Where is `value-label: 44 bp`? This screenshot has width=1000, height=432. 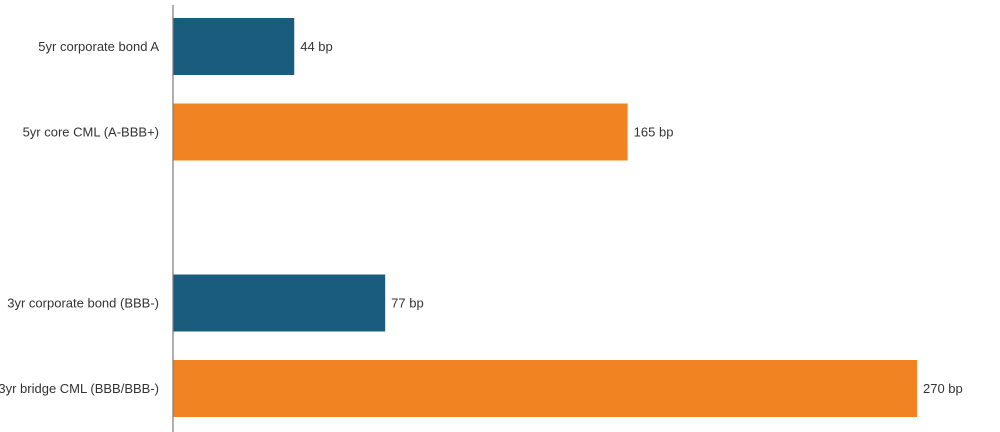 value-label: 44 bp is located at coordinates (316, 46).